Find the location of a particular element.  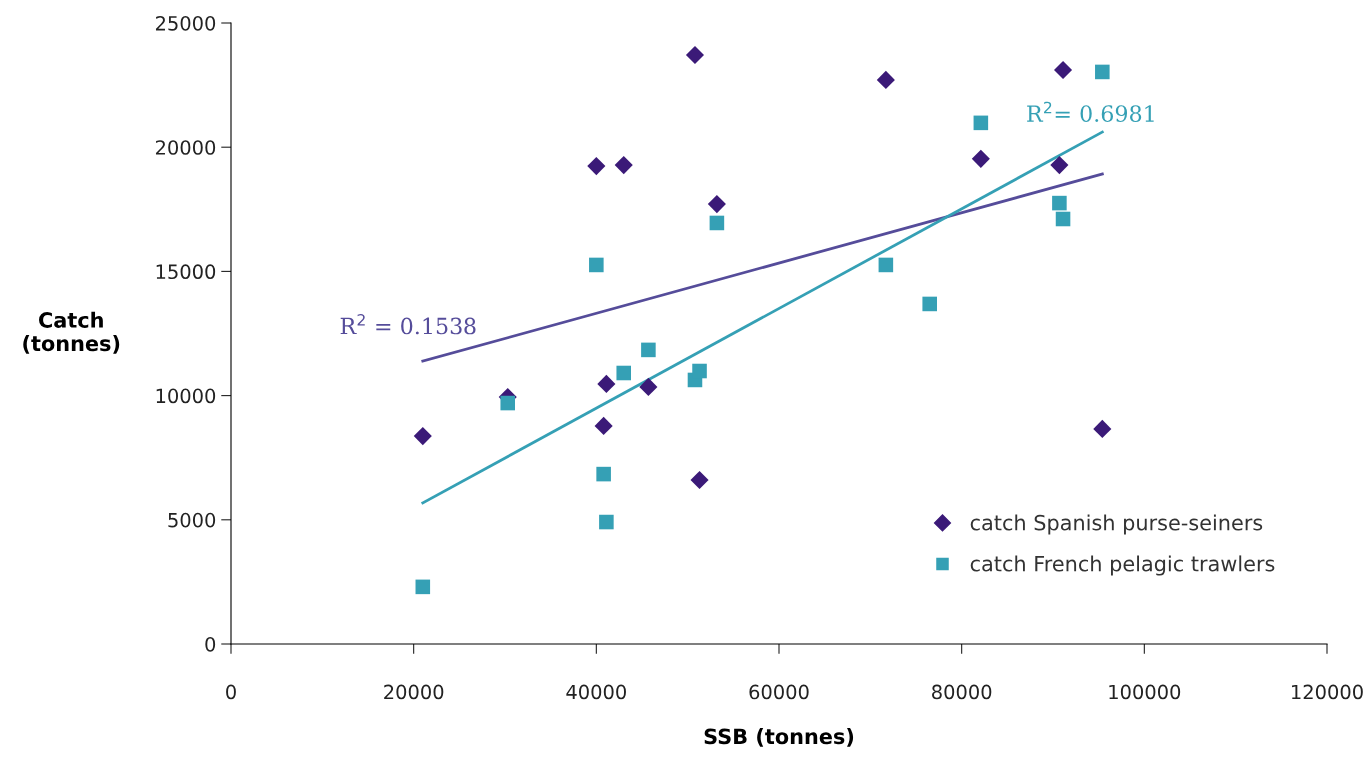

y-tick-label: 10000 is located at coordinates (186, 396).